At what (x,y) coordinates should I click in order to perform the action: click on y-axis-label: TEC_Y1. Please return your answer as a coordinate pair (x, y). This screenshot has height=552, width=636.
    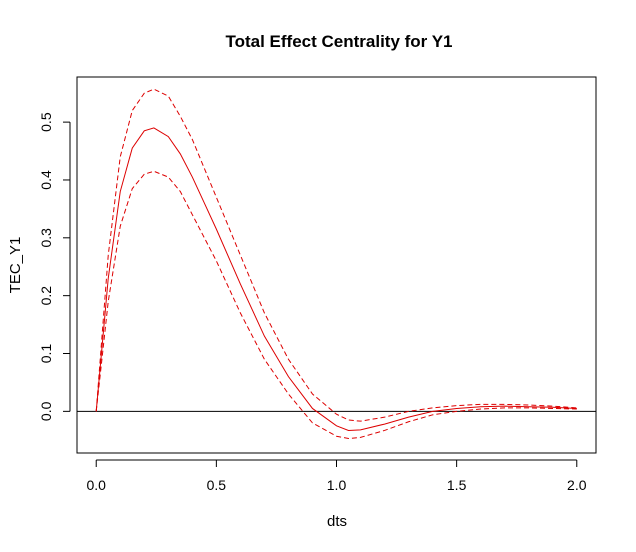
    Looking at the image, I should click on (15, 265).